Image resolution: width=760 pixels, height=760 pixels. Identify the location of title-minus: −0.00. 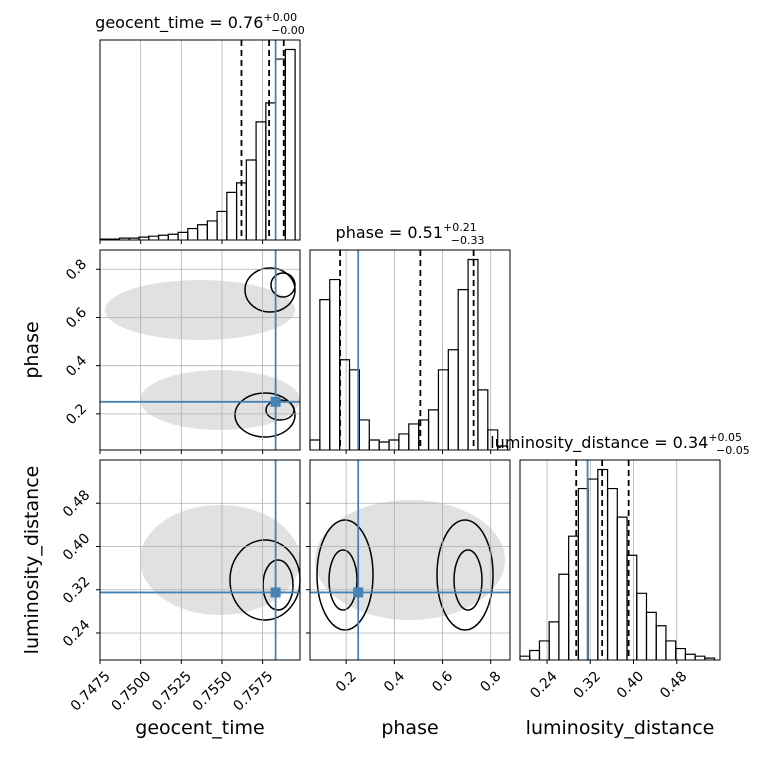
(288, 30).